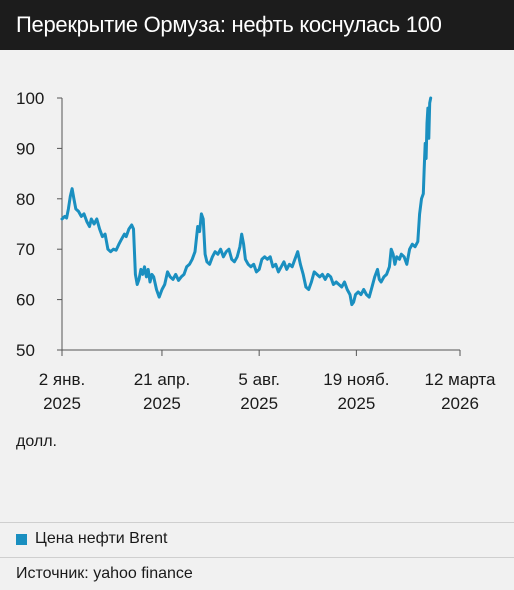  What do you see at coordinates (101, 538) in the screenshot?
I see `legend-label: Цена нефти Brent` at bounding box center [101, 538].